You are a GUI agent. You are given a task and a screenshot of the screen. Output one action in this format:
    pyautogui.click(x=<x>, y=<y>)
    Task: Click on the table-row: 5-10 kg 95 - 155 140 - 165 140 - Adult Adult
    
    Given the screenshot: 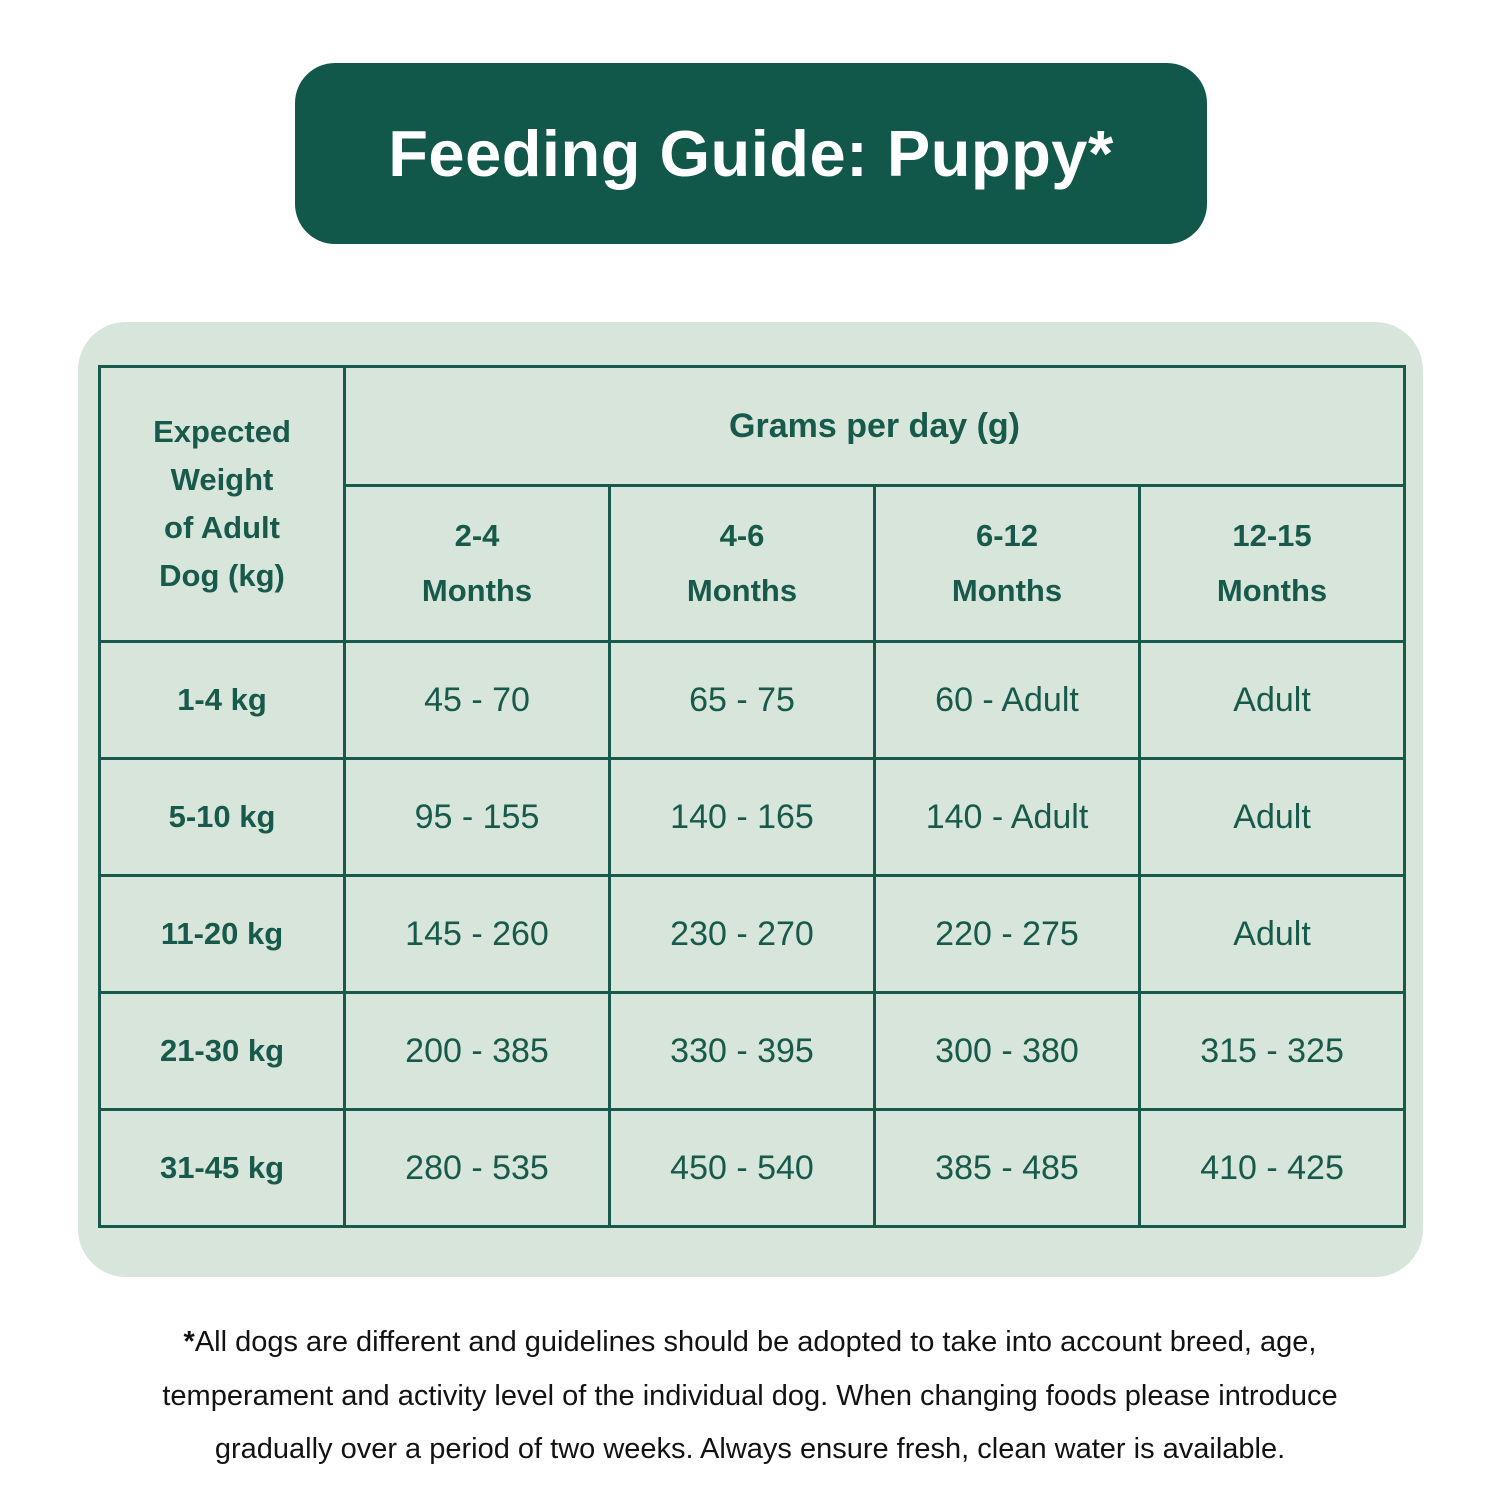 What is the action you would take?
    pyautogui.click(x=752, y=817)
    